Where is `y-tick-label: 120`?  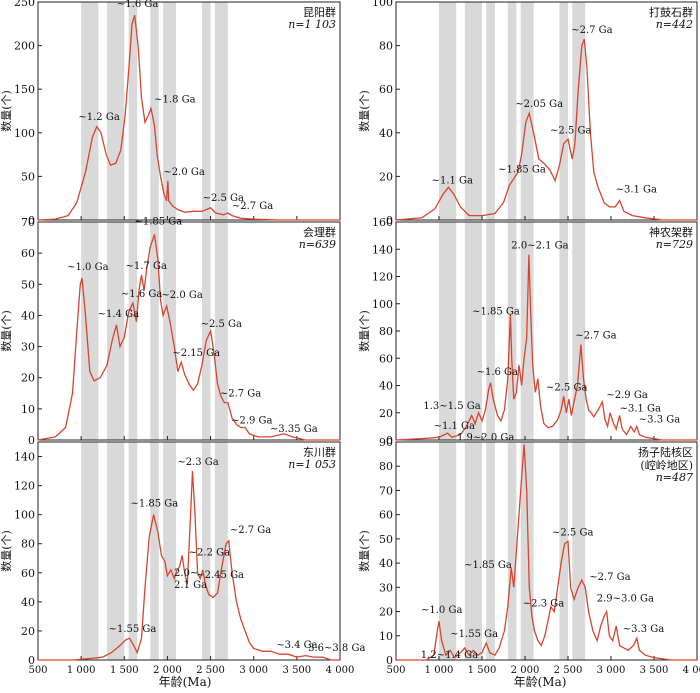 y-tick-label: 120 is located at coordinates (24, 486).